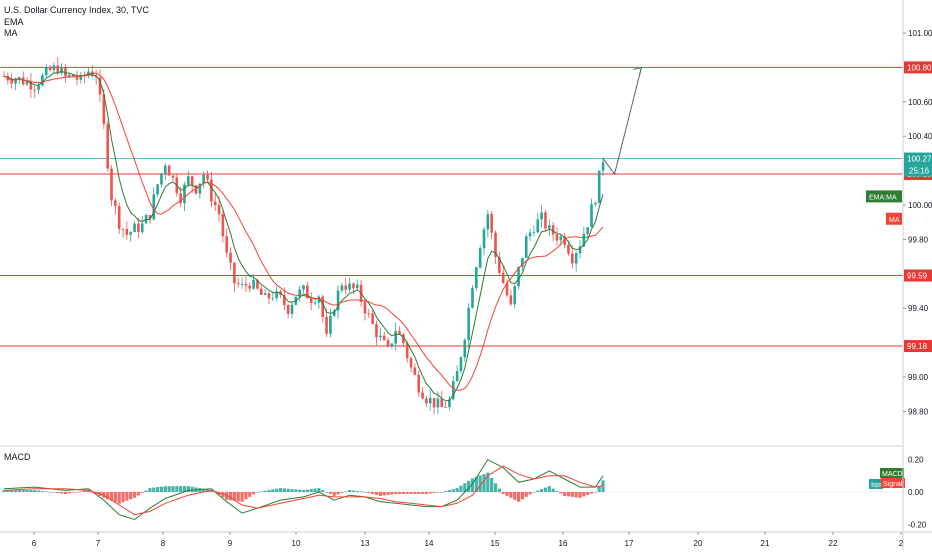 The height and width of the screenshot is (555, 932). Describe the element at coordinates (429, 543) in the screenshot. I see `time-tick-label: 14` at that location.